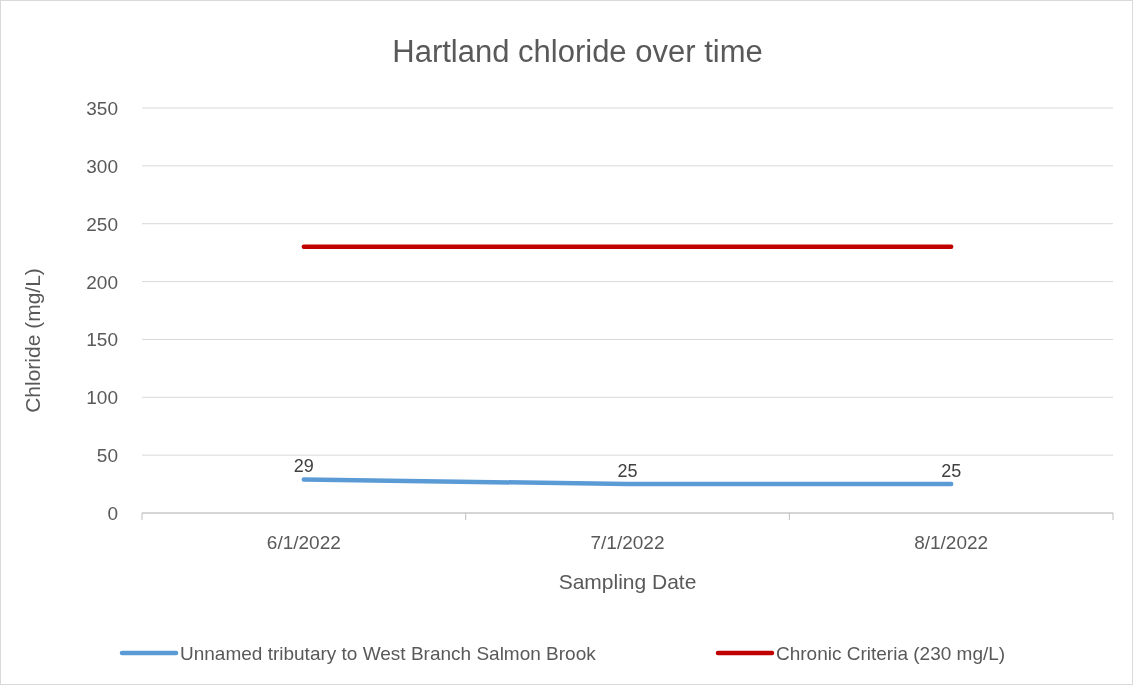  I want to click on y-tick-label: 200, so click(102, 282).